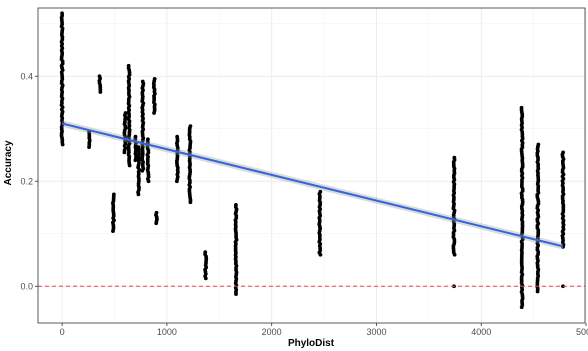  Describe the element at coordinates (582, 332) in the screenshot. I see `x-tick-label: 5000` at that location.